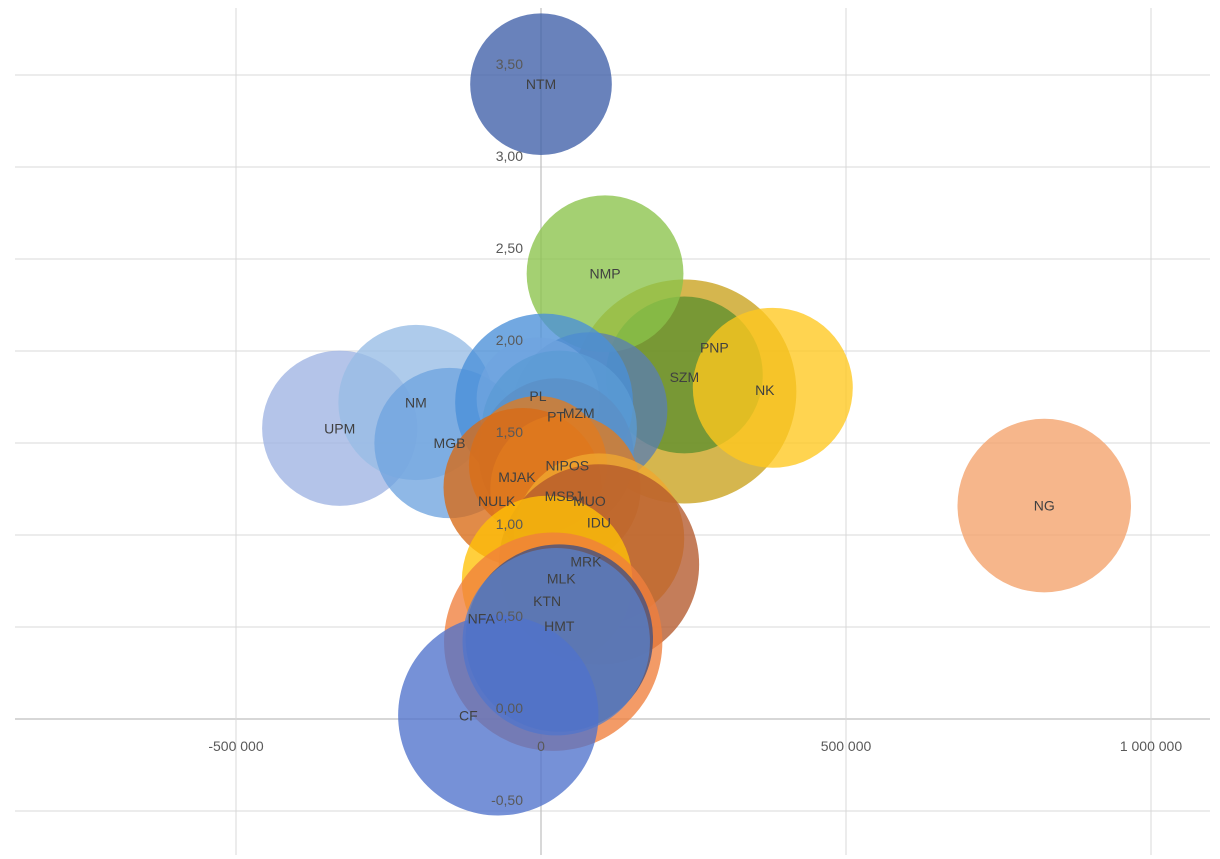 This screenshot has height=859, width=1220. Describe the element at coordinates (714, 347) in the screenshot. I see `data-label-pnp: PNP` at that location.